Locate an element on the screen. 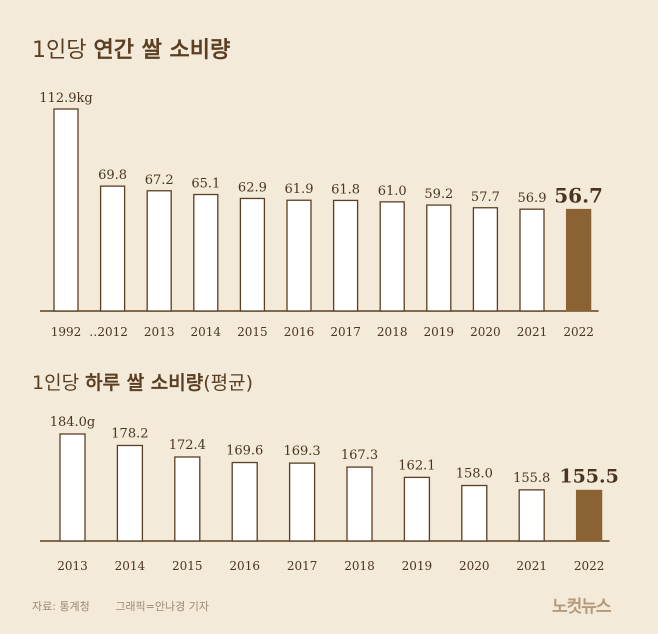 The image size is (658, 634). credits: 자료: 통계청 그래픽=안나경 기자 is located at coordinates (131, 606).